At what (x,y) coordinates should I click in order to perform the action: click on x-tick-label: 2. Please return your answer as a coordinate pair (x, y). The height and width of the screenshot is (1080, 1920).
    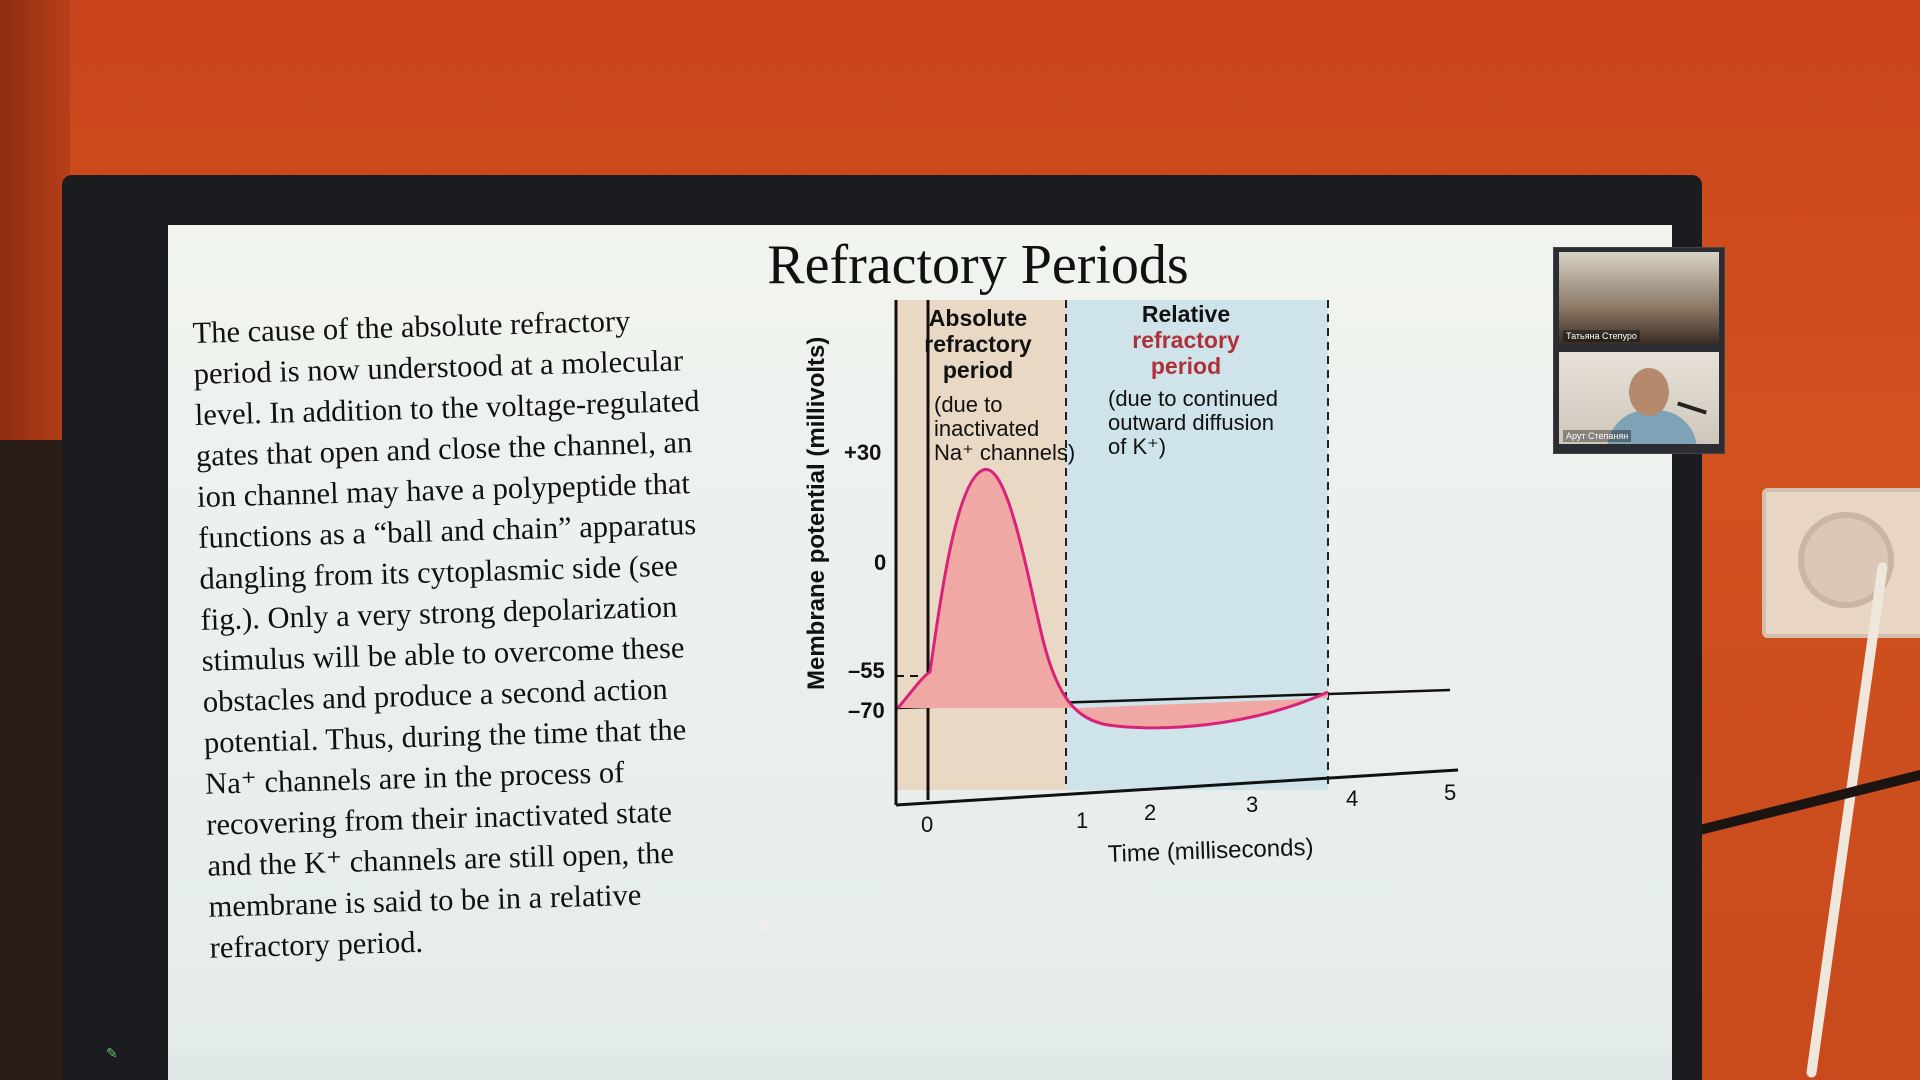
    Looking at the image, I should click on (1150, 812).